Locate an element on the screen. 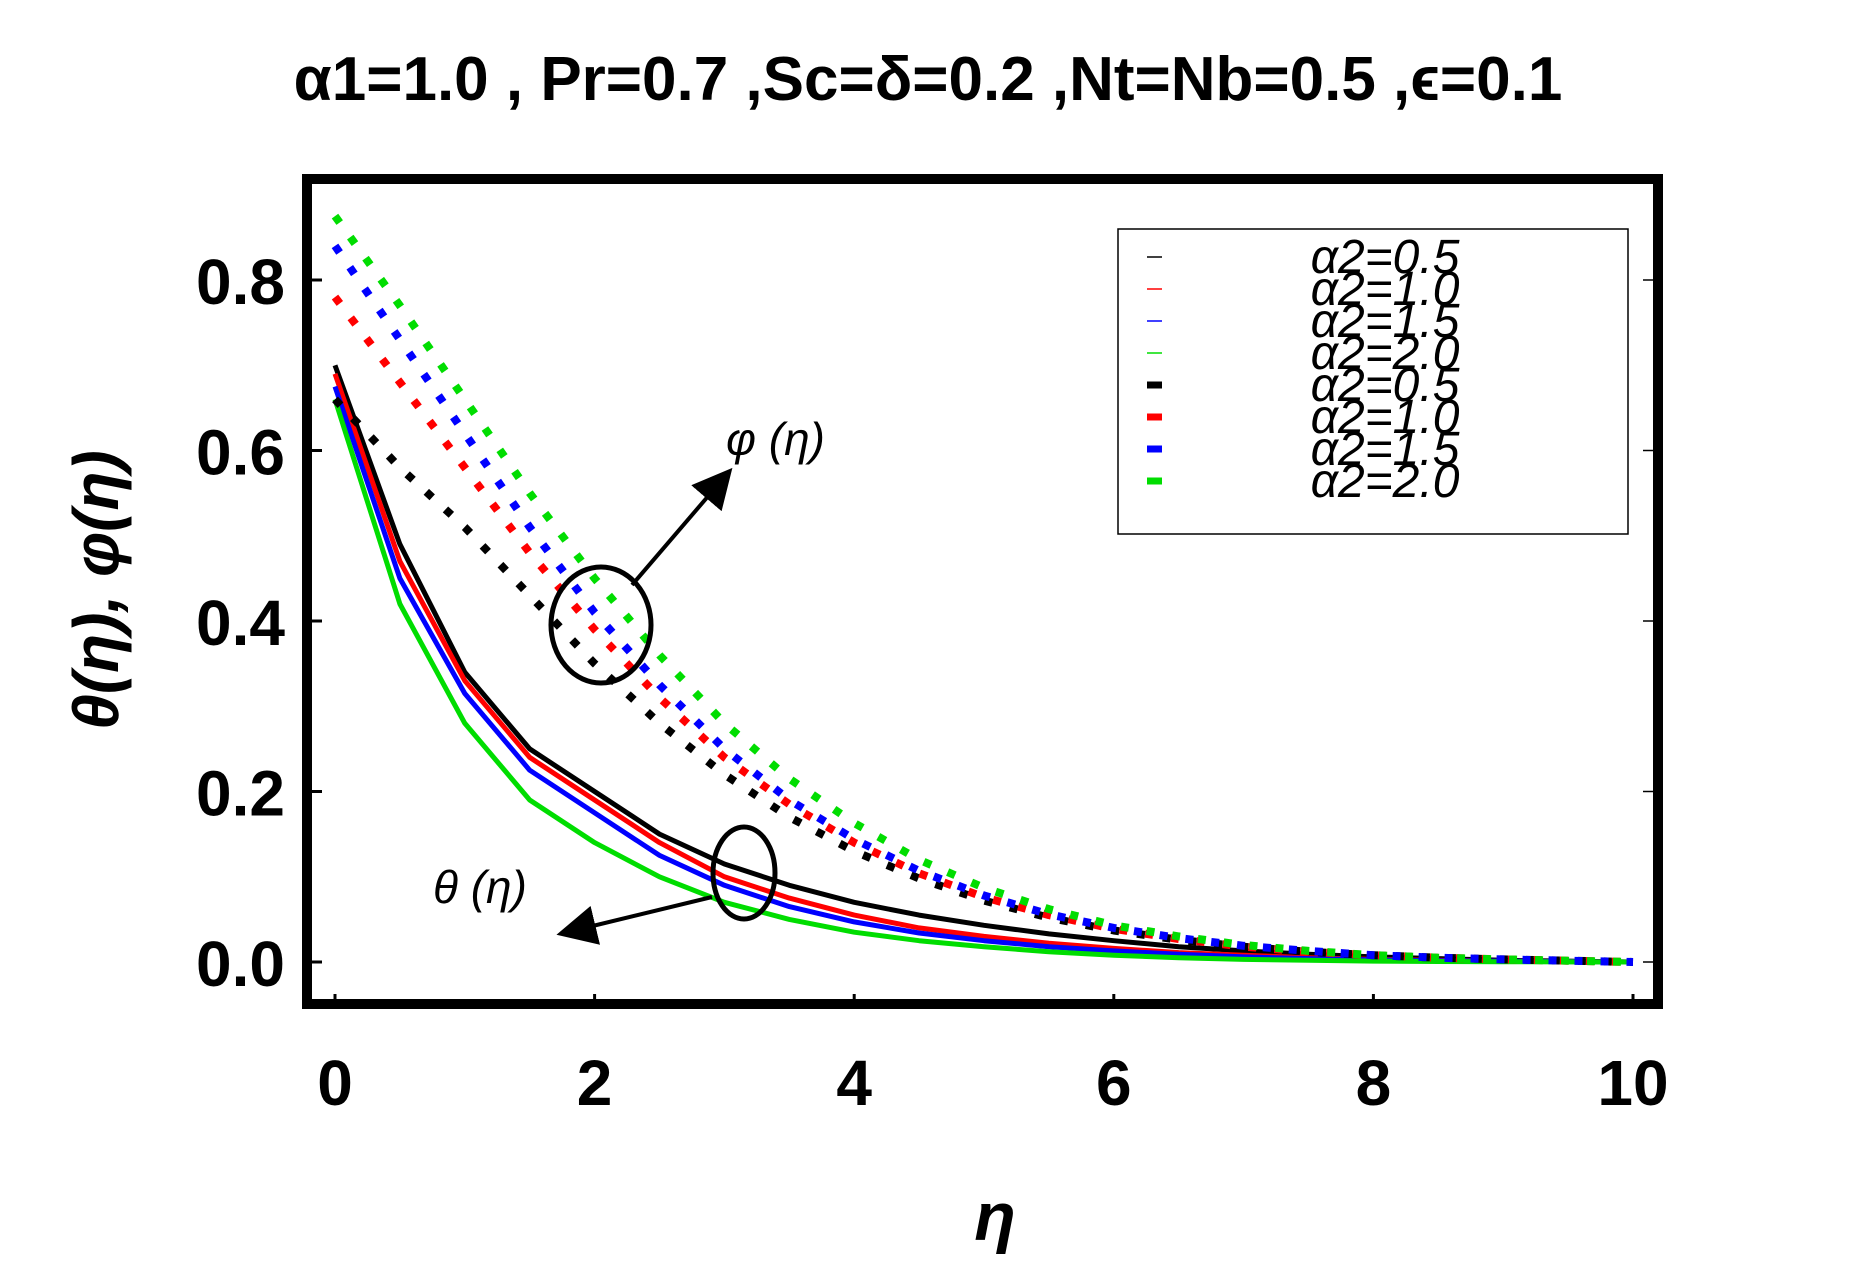  phi-annotation: φ (η) is located at coordinates (775, 439).